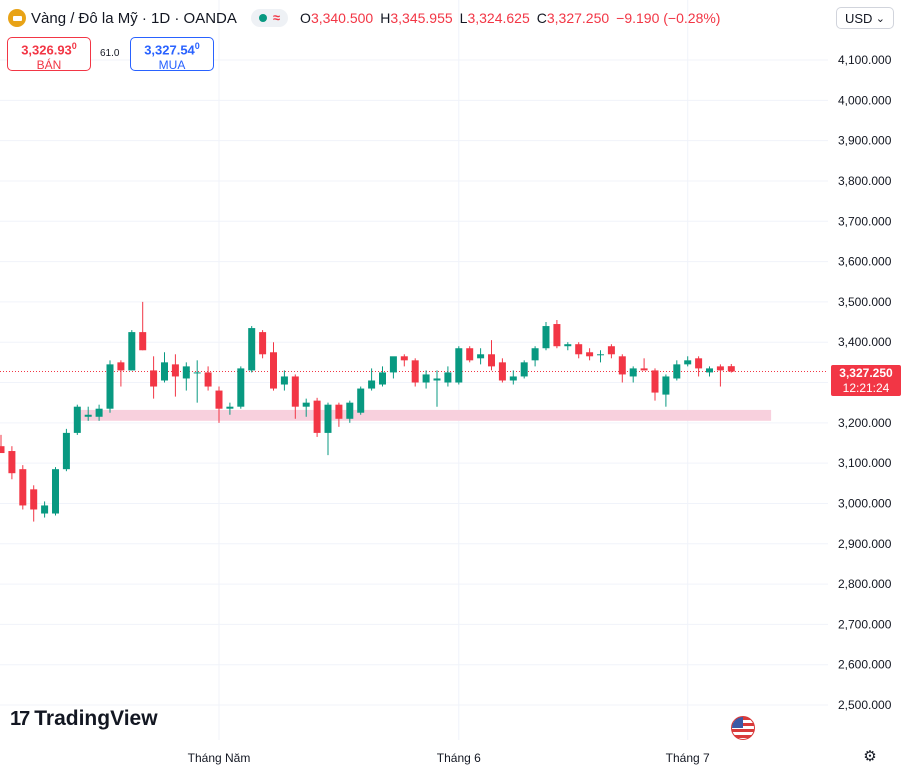 Image resolution: width=902 pixels, height=780 pixels. What do you see at coordinates (385, 18) in the screenshot?
I see `high-label: H` at bounding box center [385, 18].